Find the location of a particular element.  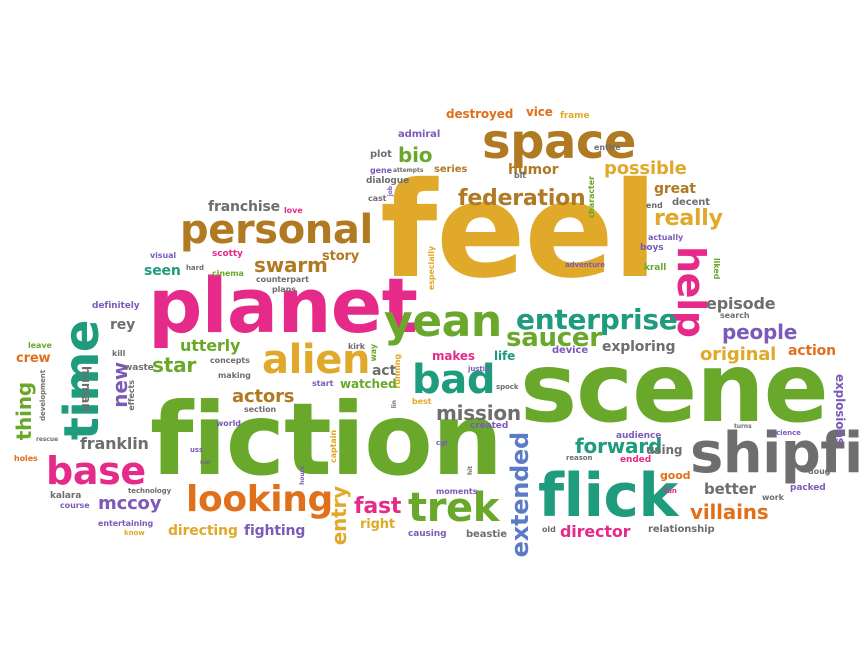

word-entry: entry is located at coordinates (339, 516).